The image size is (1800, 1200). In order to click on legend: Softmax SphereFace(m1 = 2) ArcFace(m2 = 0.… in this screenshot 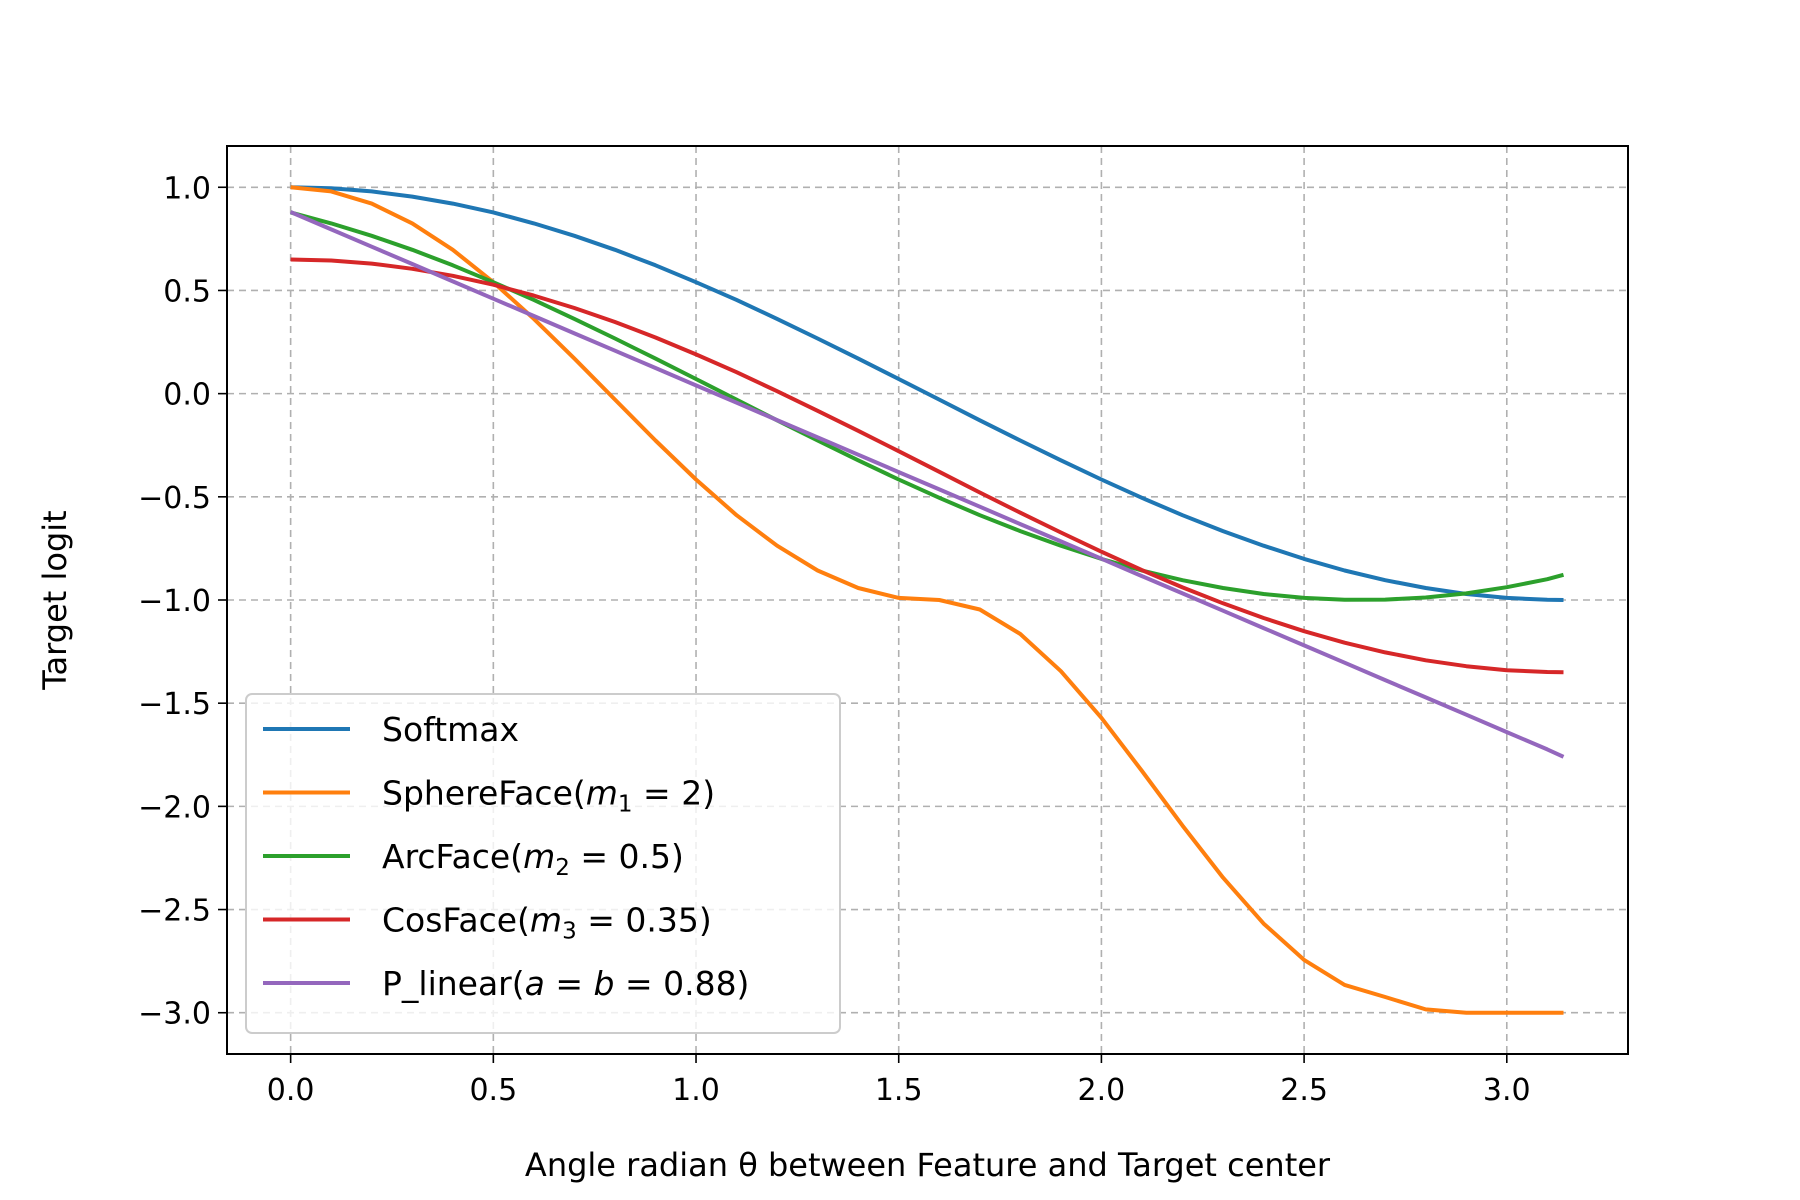, I will do `click(543, 863)`.